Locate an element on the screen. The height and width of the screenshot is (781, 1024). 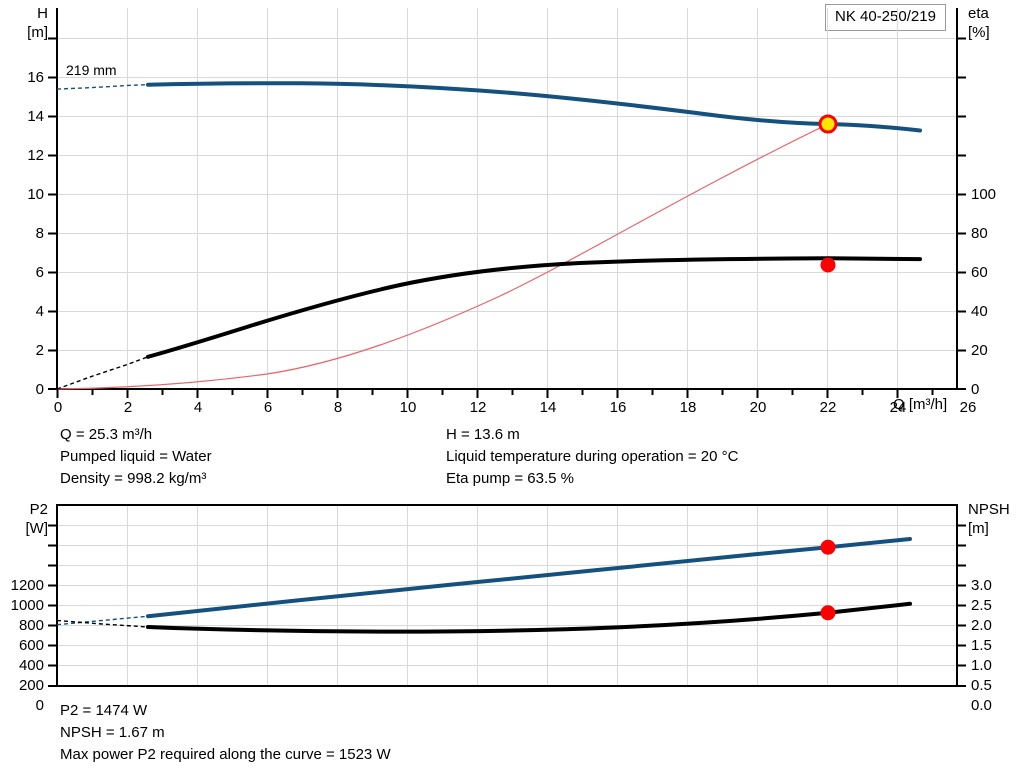
power-curve is located at coordinates (529, 578).